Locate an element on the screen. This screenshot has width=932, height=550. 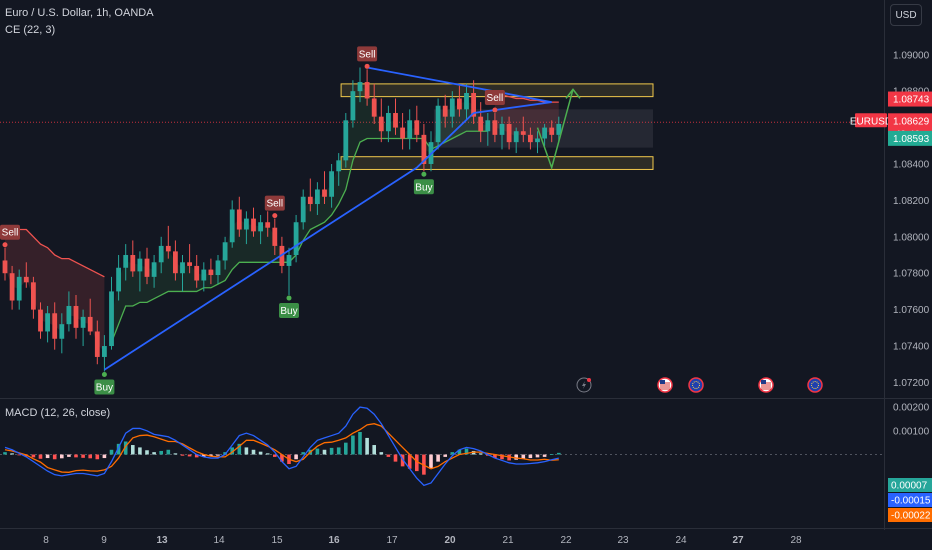
time-tick-label: 13 is located at coordinates (162, 540).